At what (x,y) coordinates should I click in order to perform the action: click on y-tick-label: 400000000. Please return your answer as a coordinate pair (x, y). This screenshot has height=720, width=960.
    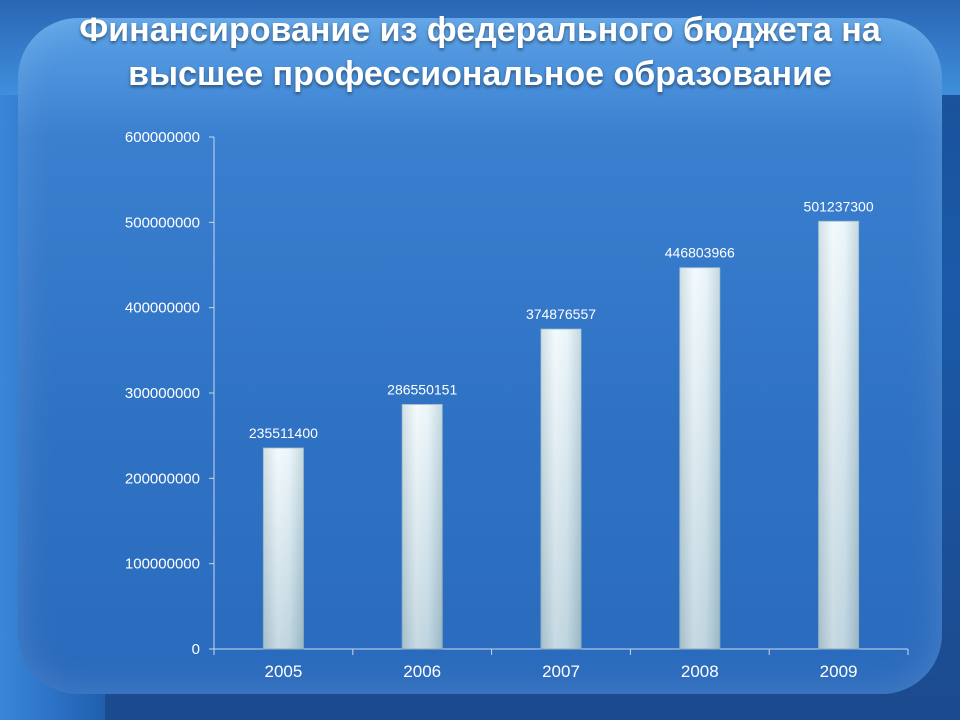
    Looking at the image, I should click on (162, 308).